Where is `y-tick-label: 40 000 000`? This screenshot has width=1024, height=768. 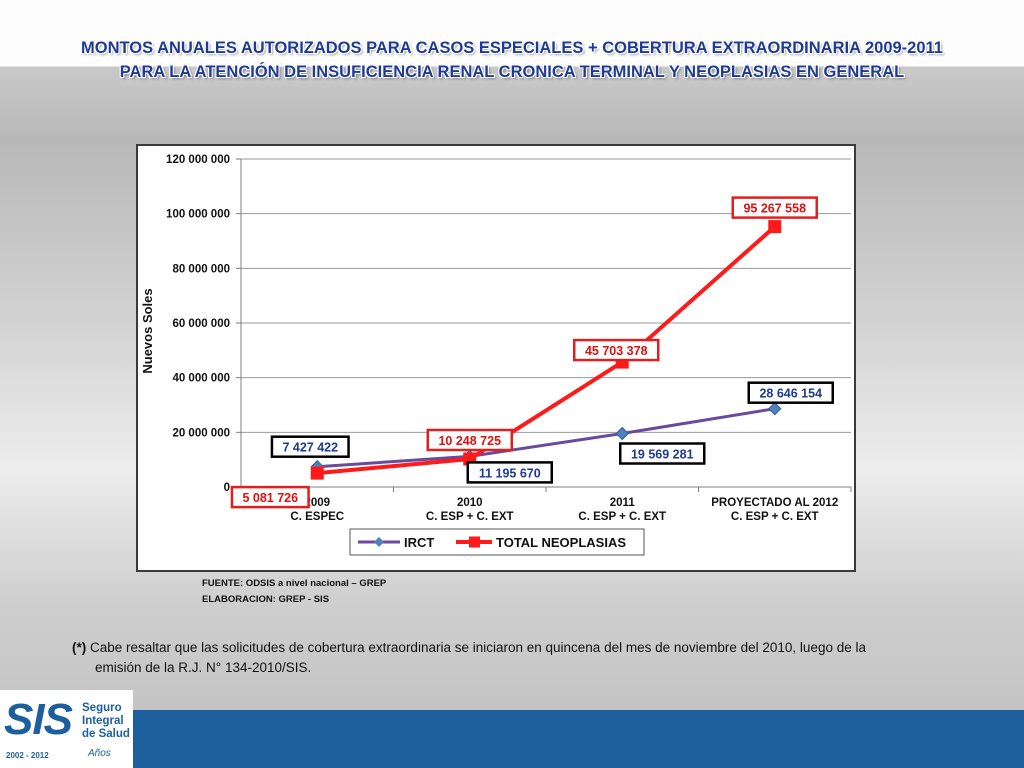
y-tick-label: 40 000 000 is located at coordinates (201, 379).